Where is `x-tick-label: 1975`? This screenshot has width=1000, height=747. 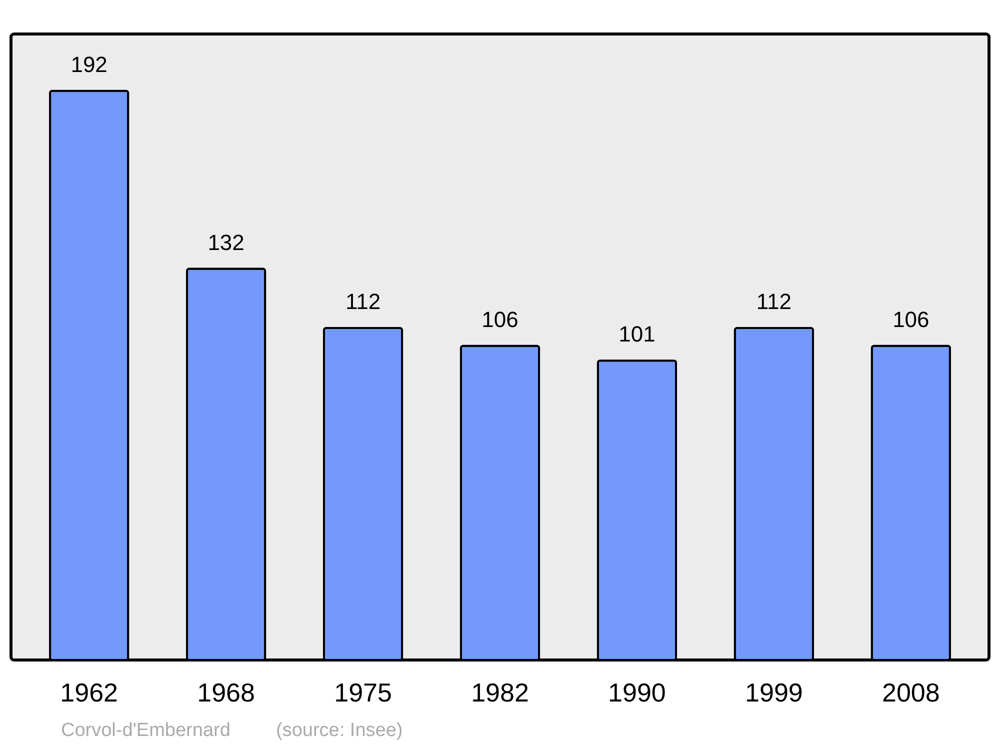
x-tick-label: 1975 is located at coordinates (363, 693).